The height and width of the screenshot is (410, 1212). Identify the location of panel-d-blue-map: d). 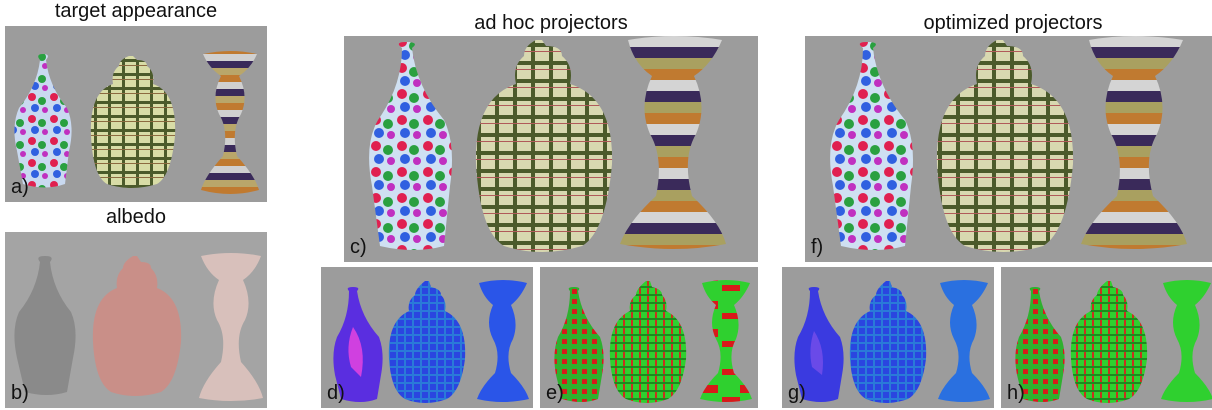
(427, 337).